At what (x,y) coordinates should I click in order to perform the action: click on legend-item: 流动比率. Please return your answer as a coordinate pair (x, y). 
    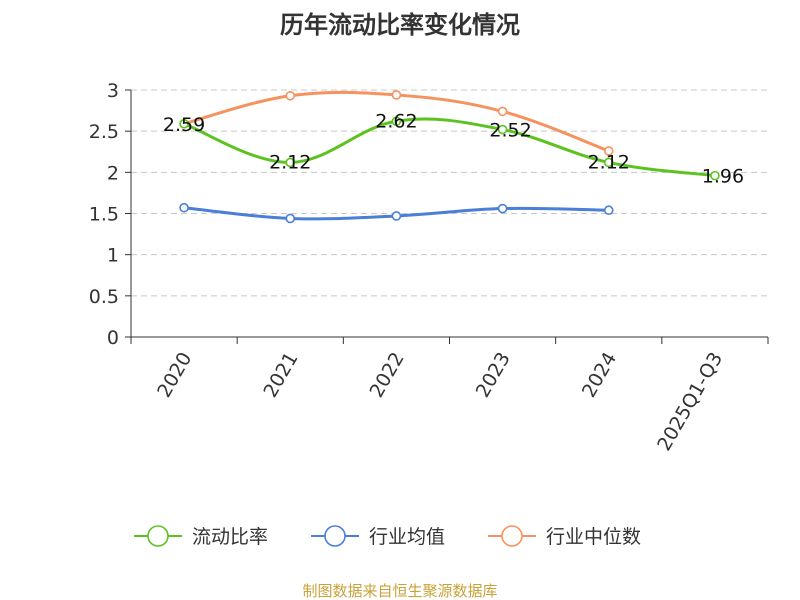
    Looking at the image, I should click on (201, 536).